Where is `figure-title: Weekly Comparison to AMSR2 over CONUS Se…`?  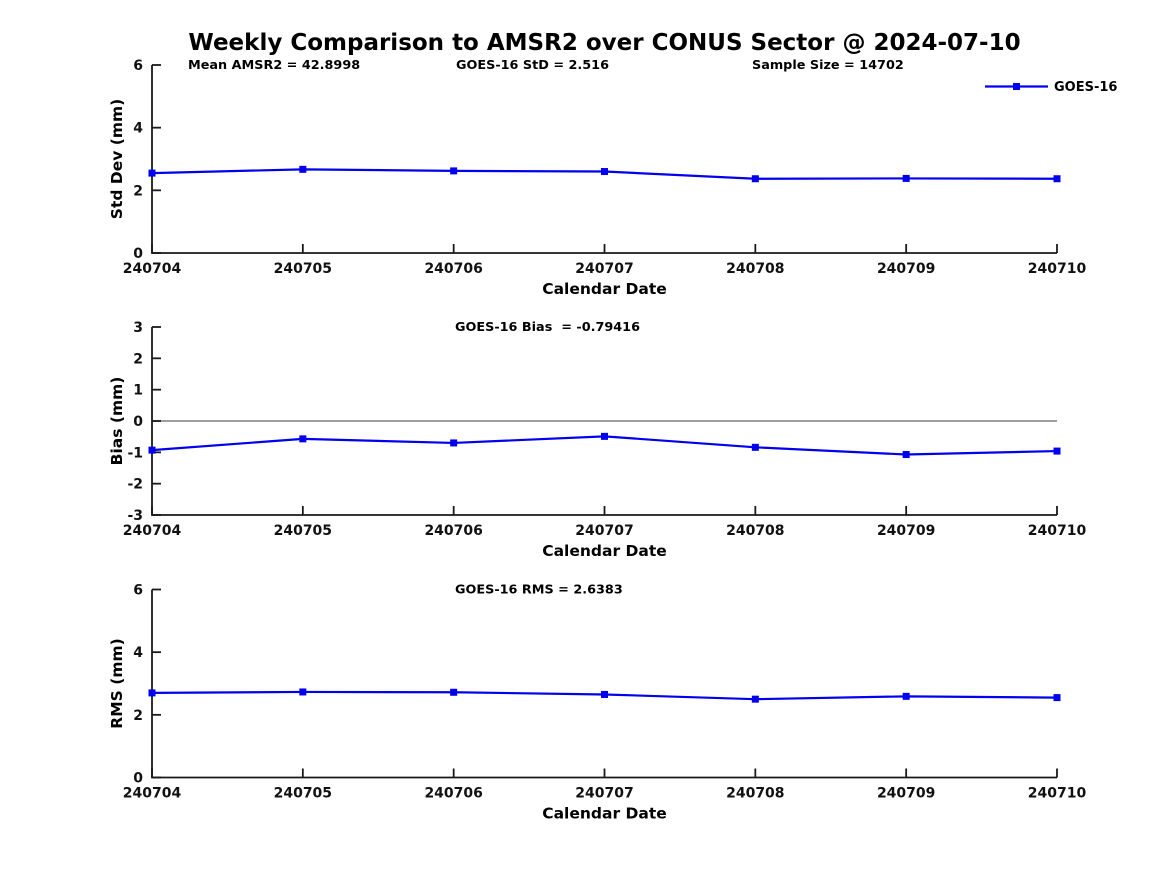
figure-title: Weekly Comparison to AMSR2 over CONUS Se… is located at coordinates (604, 43).